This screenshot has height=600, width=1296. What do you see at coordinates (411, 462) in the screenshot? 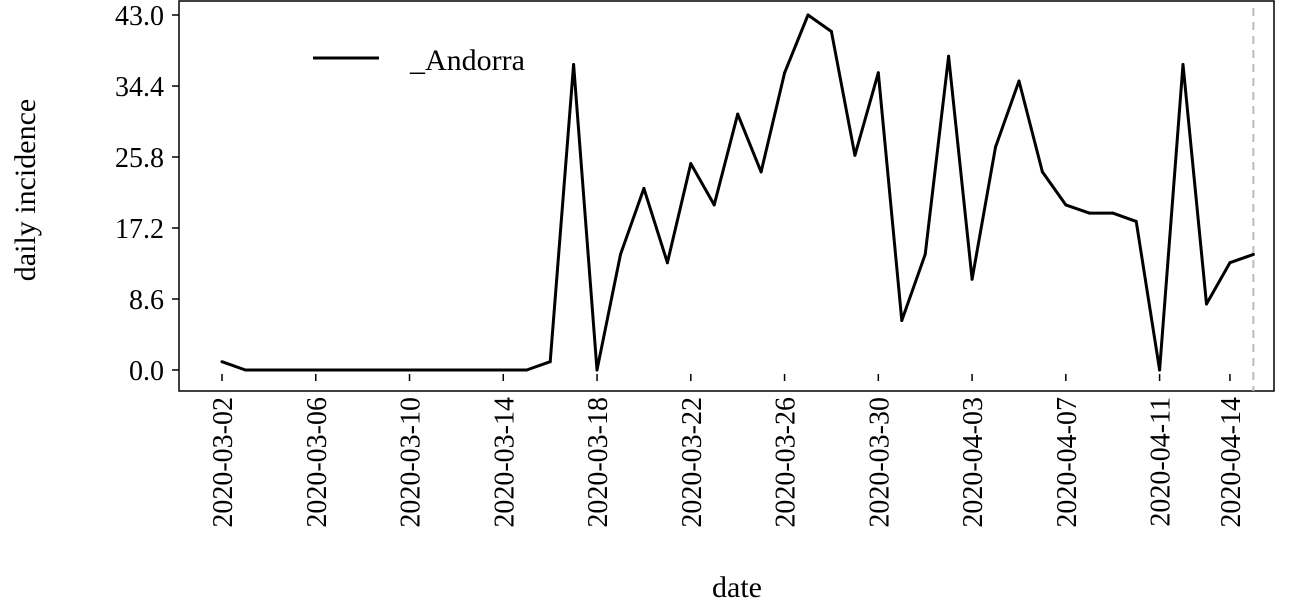
I see `x-tick-label: 2020-03-10` at bounding box center [411, 462].